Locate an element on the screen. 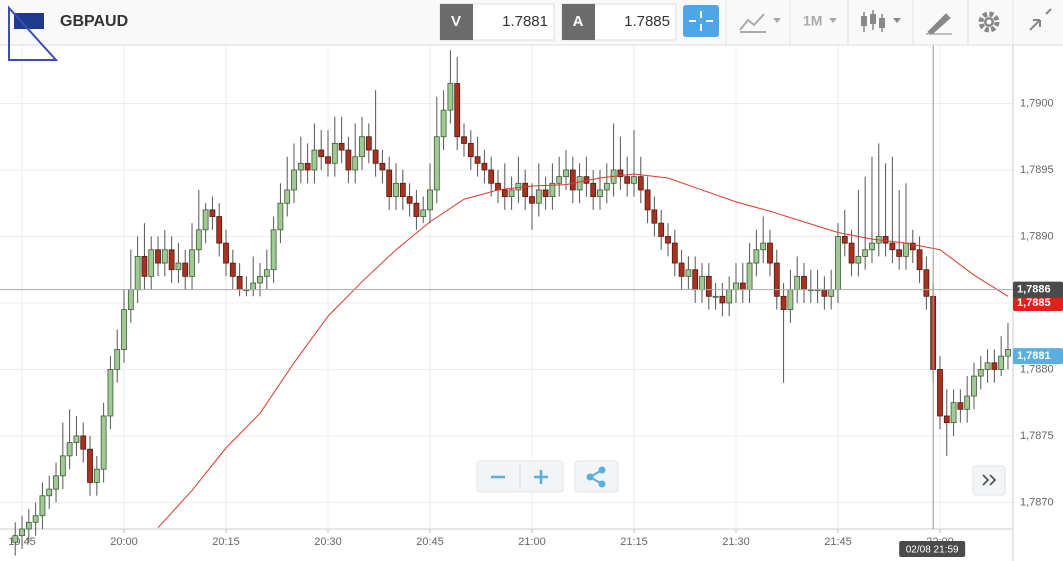 The image size is (1063, 561). share-button is located at coordinates (596, 476).